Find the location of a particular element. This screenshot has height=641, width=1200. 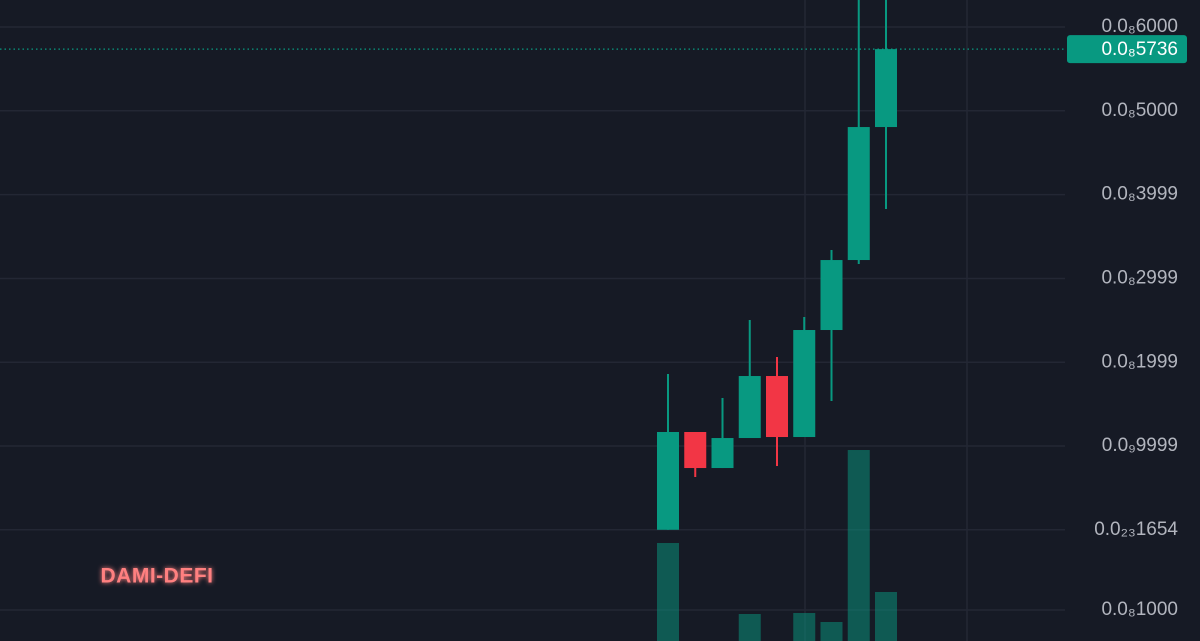

y-tick-label: 0.0₈1999 is located at coordinates (1139, 361).